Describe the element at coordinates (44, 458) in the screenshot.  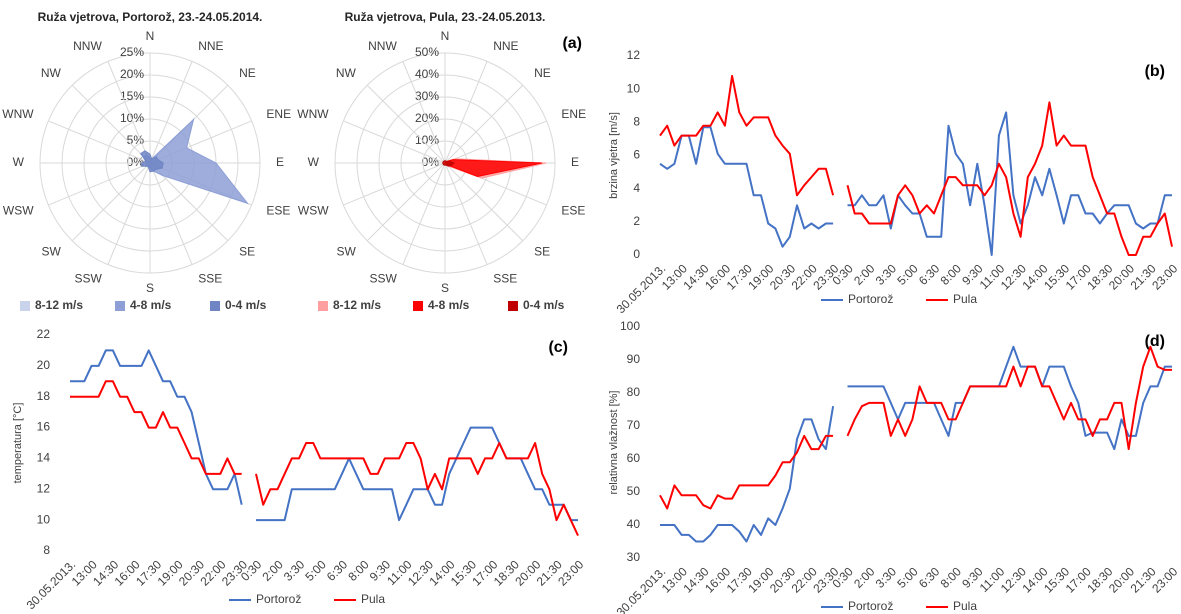
I see `y-tick-label: 14` at that location.